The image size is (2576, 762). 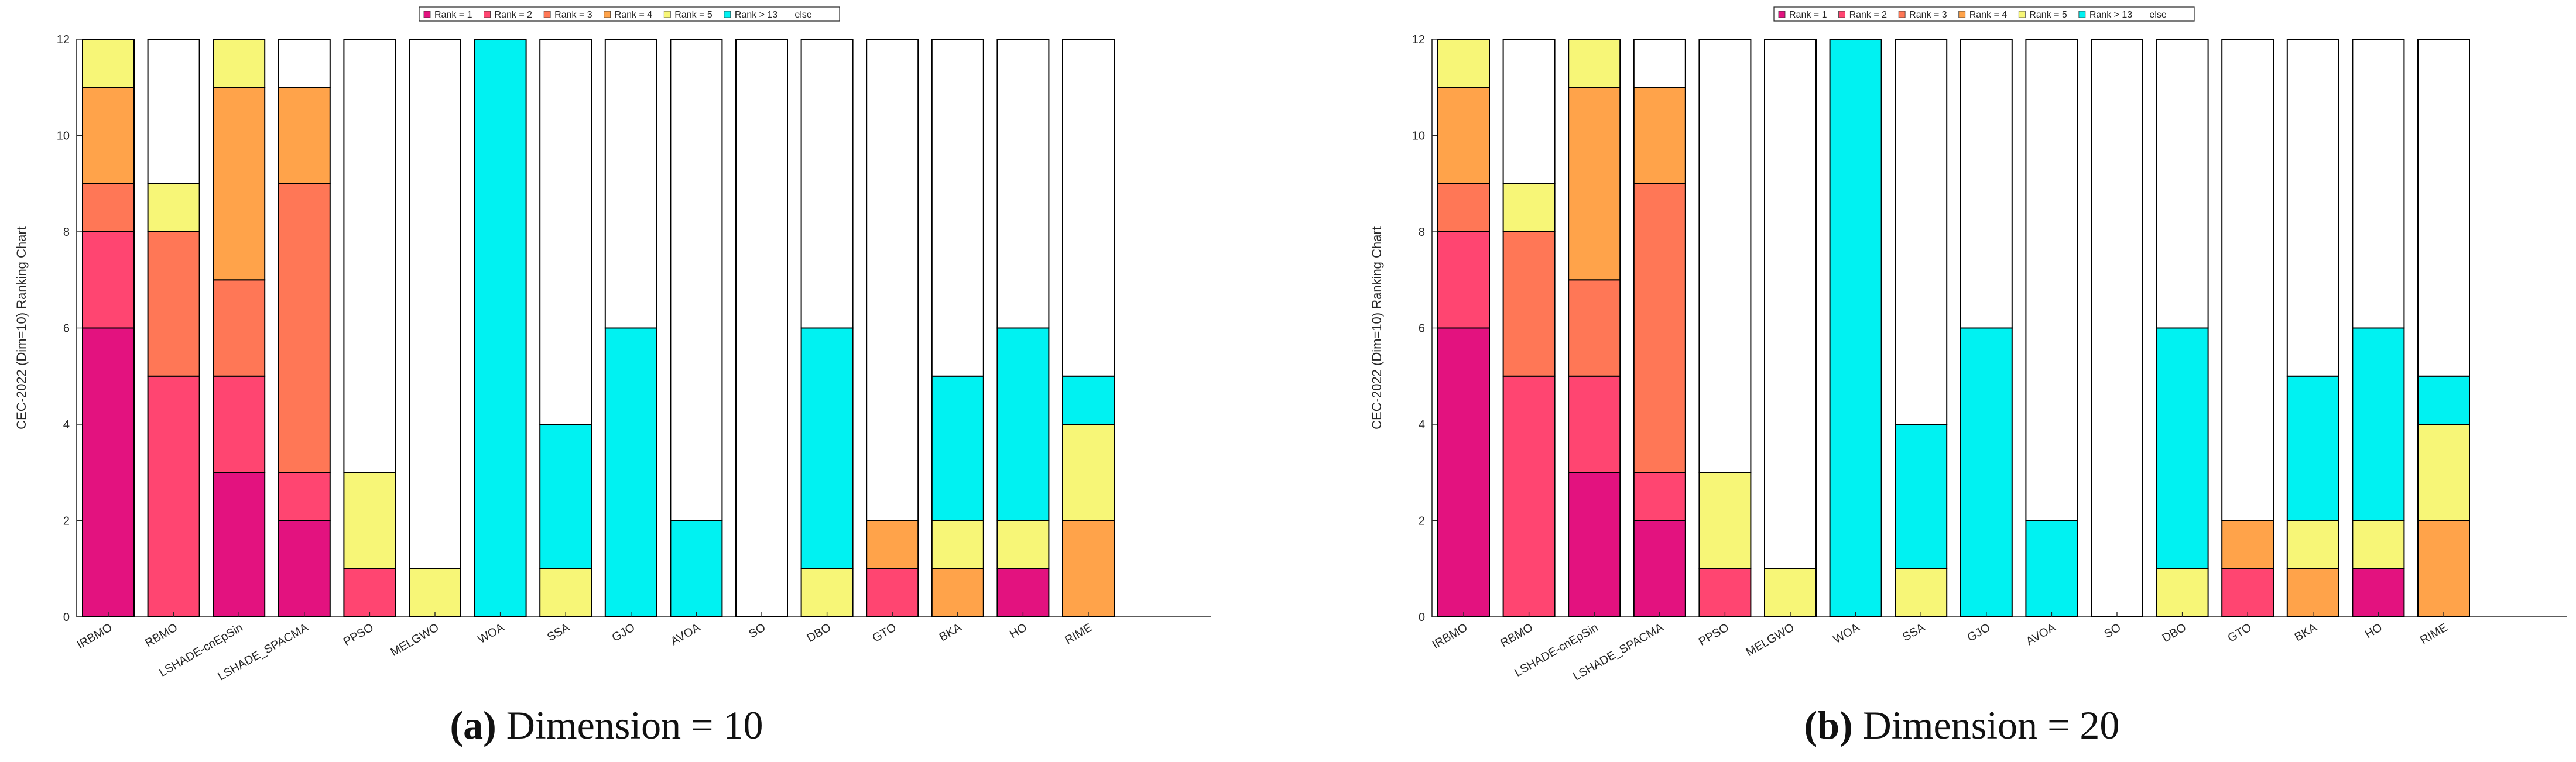 I want to click on x-tick-label: MELGWO, so click(x=1770, y=640).